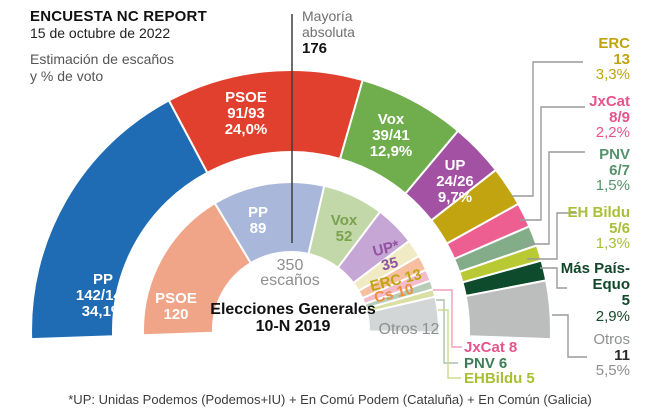 Image resolution: width=660 pixels, height=417 pixels. What do you see at coordinates (611, 355) in the screenshot?
I see `legend-item-otros: Otros 11 5,5%` at bounding box center [611, 355].